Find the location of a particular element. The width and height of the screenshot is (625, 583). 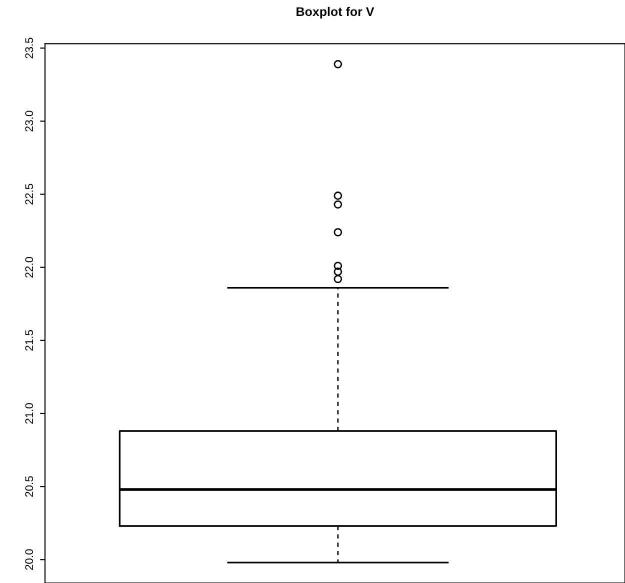

y-tick-label: 22.5 is located at coordinates (29, 194).